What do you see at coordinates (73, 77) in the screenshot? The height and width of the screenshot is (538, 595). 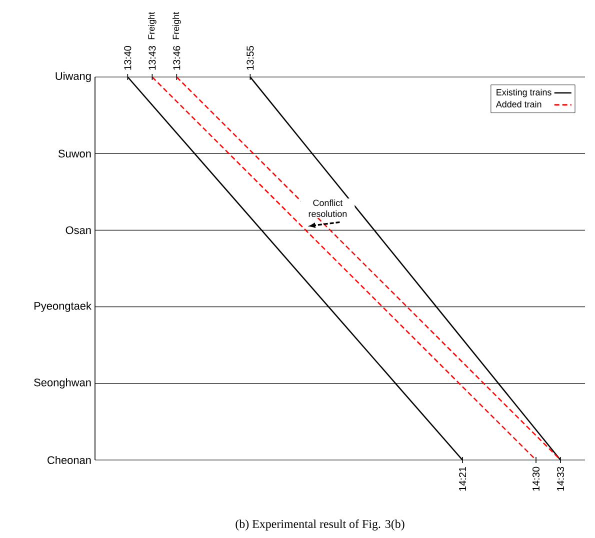 I see `y-tick-label: Uiwang` at bounding box center [73, 77].